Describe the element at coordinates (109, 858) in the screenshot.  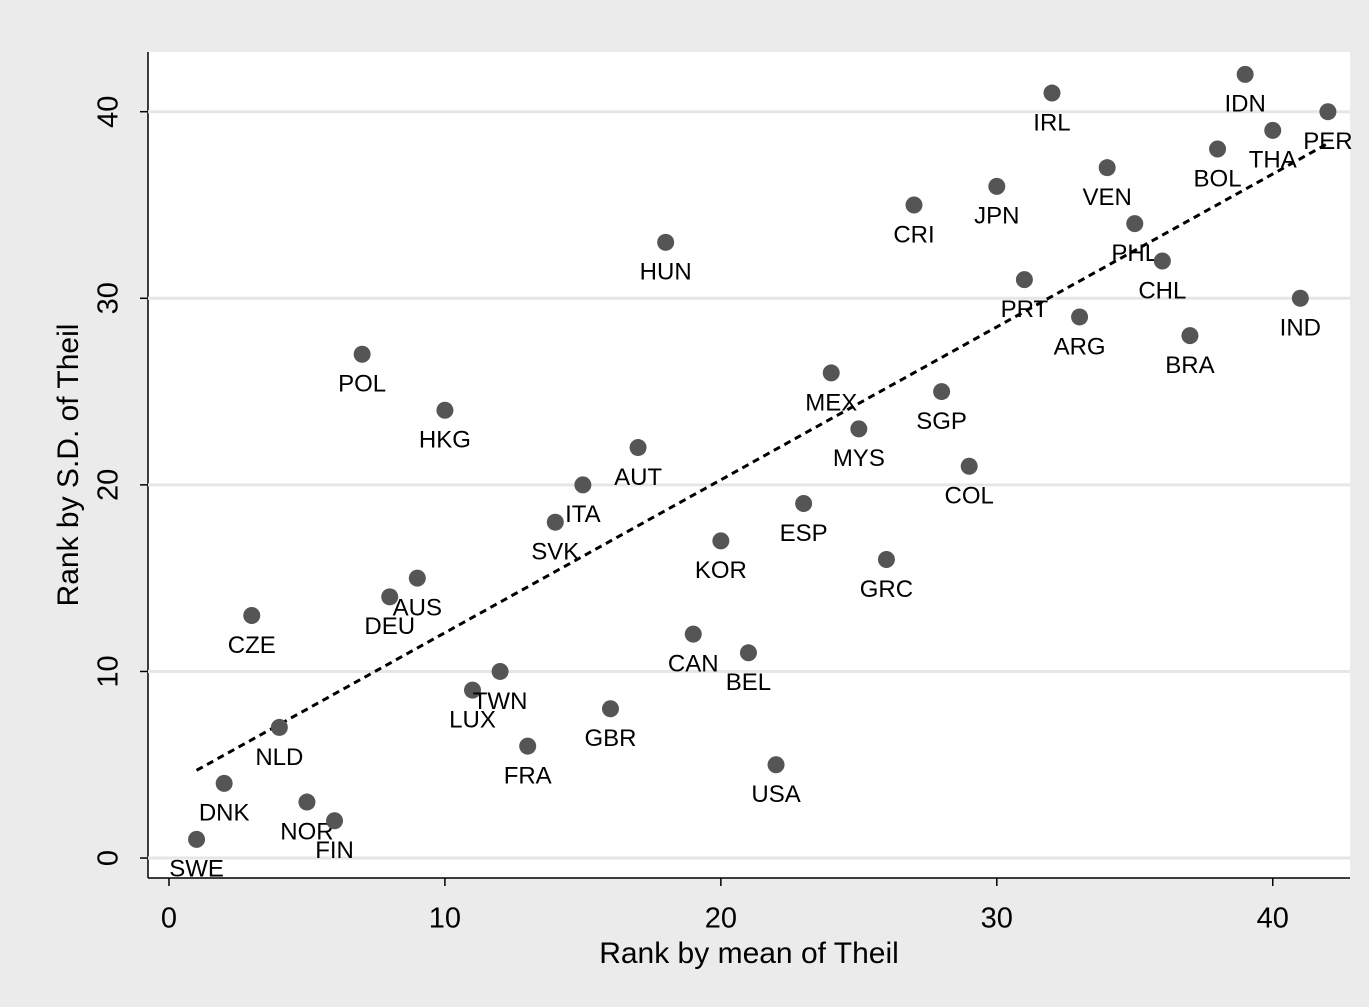
I see `y-tick-label: 0` at that location.